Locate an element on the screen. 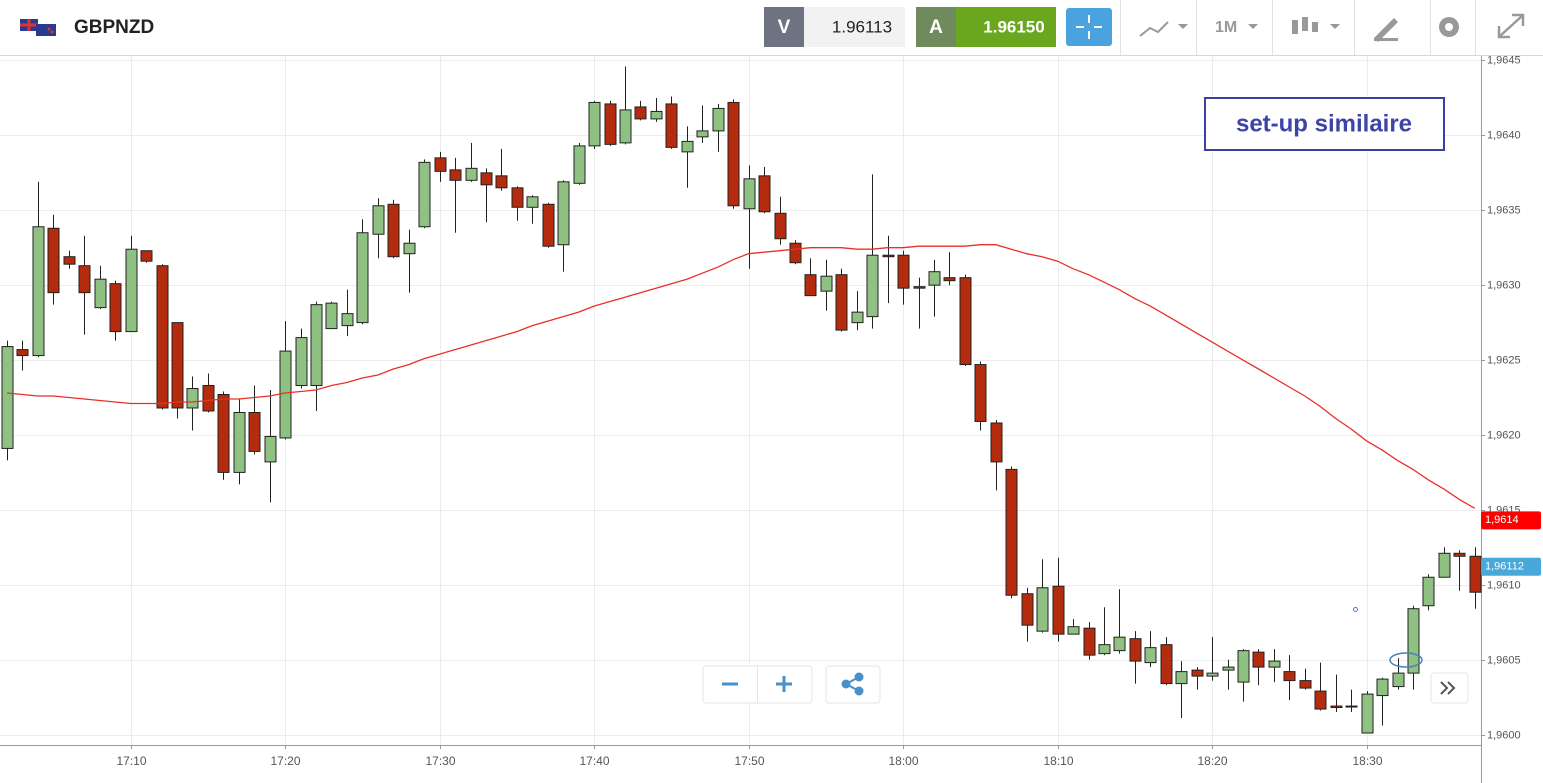 This screenshot has width=1543, height=783. bid-label: V is located at coordinates (784, 27).